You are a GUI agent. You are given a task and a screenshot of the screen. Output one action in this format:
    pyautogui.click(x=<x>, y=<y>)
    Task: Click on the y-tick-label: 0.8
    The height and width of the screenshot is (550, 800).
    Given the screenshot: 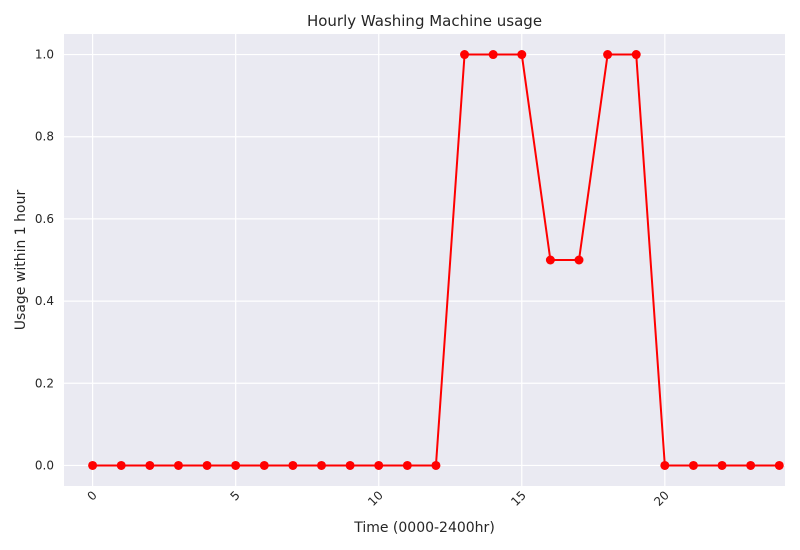 What is the action you would take?
    pyautogui.click(x=44, y=137)
    